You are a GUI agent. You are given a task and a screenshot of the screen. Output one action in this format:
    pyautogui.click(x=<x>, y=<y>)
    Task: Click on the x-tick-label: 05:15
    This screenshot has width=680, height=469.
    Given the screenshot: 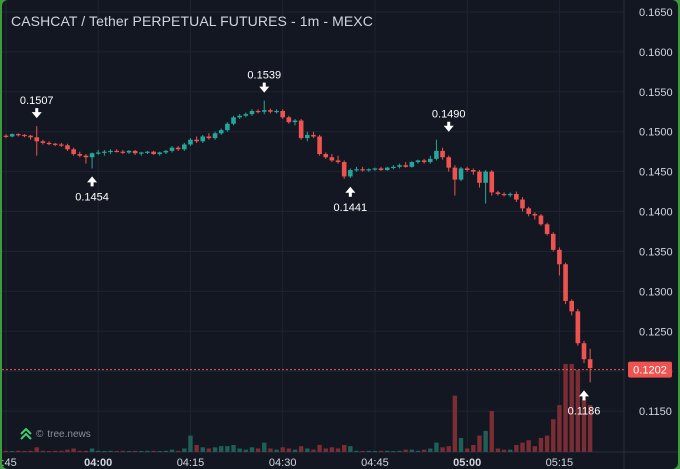 What is the action you would take?
    pyautogui.click(x=560, y=463)
    